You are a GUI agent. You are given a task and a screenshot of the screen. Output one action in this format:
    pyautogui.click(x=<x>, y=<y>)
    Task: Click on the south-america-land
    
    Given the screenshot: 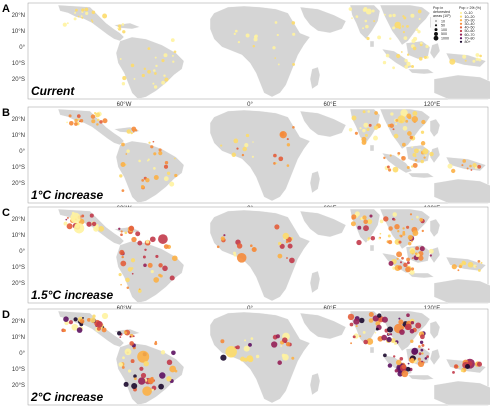 What is the action you would take?
    pyautogui.click(x=150, y=272)
    